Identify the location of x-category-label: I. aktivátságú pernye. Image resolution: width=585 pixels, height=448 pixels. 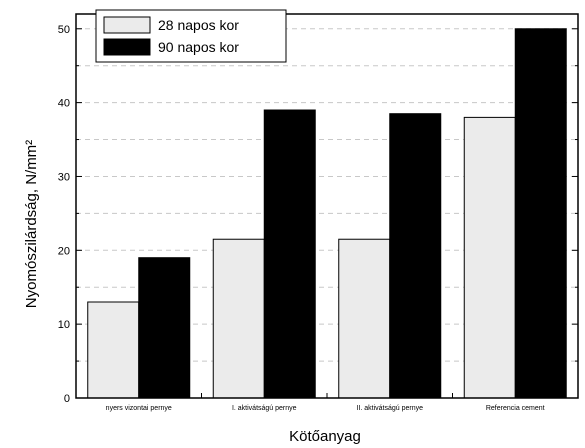
(264, 408).